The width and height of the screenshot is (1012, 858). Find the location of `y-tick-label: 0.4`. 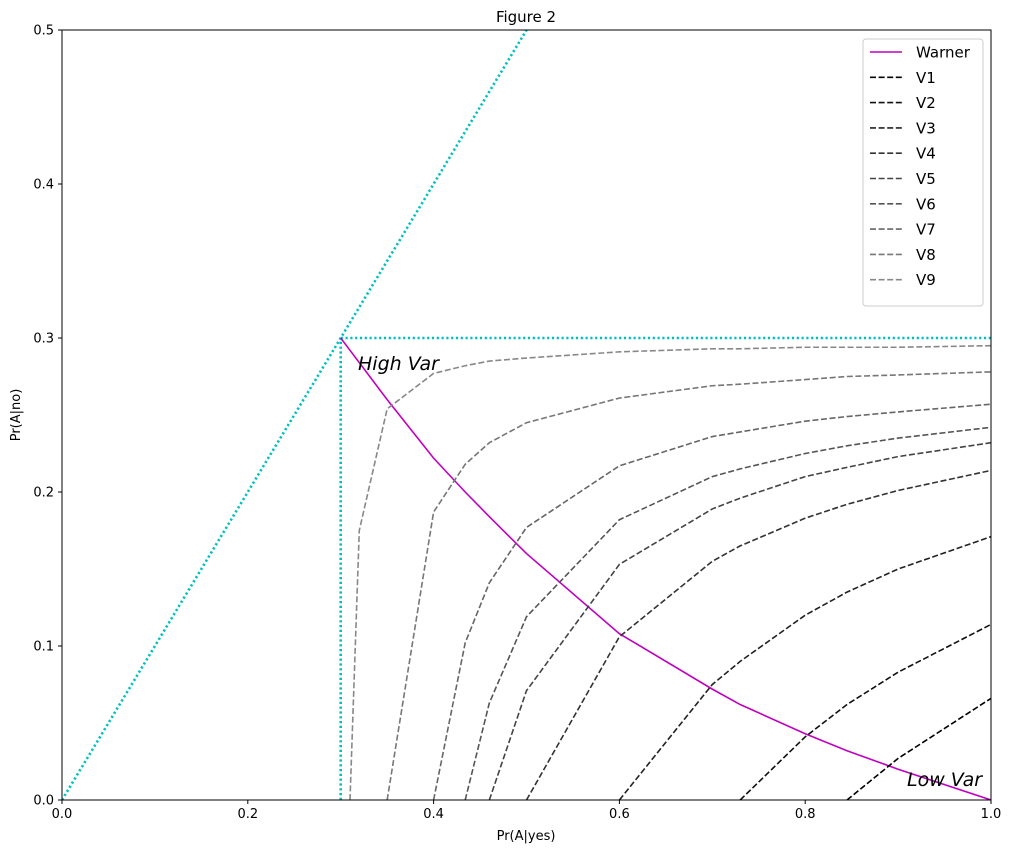

y-tick-label: 0.4 is located at coordinates (43, 185).